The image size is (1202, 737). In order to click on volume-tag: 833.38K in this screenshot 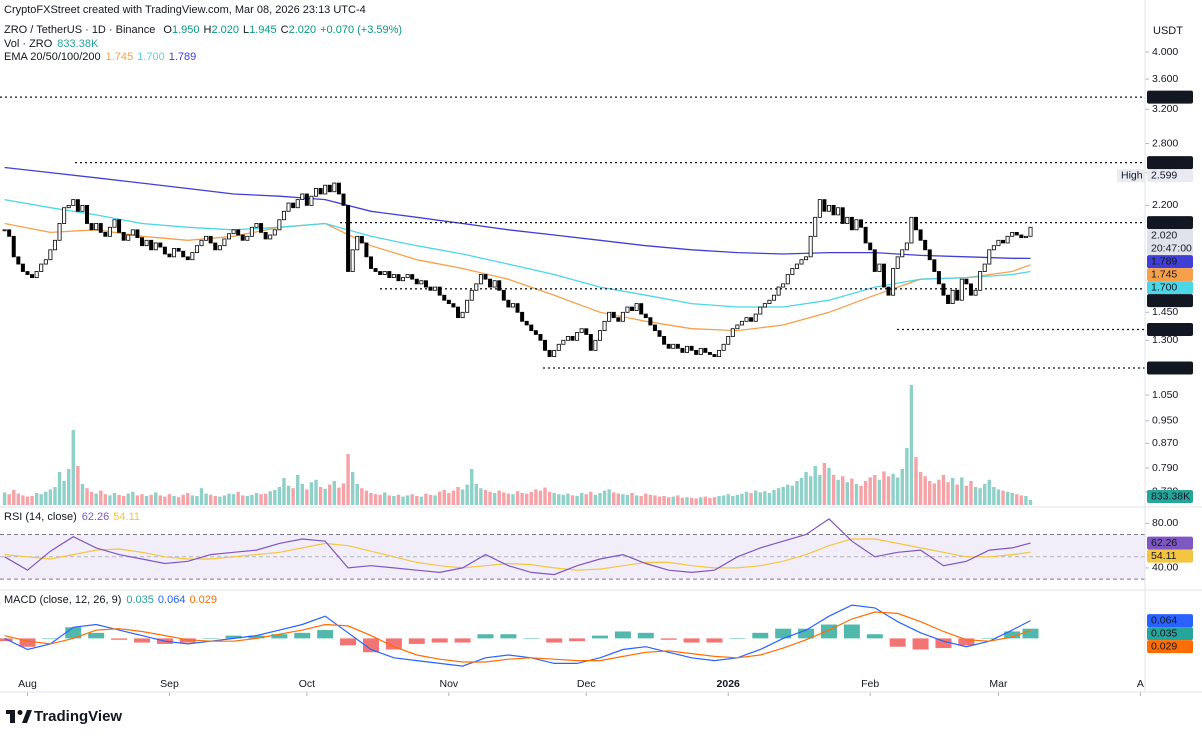, I will do `click(1170, 496)`.